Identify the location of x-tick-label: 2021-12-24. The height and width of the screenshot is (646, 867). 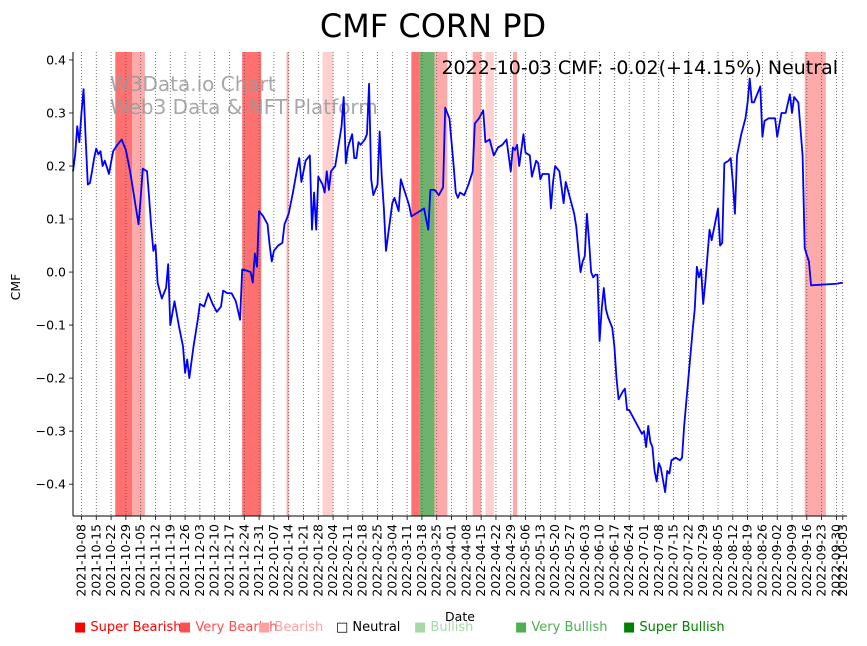
(243, 560).